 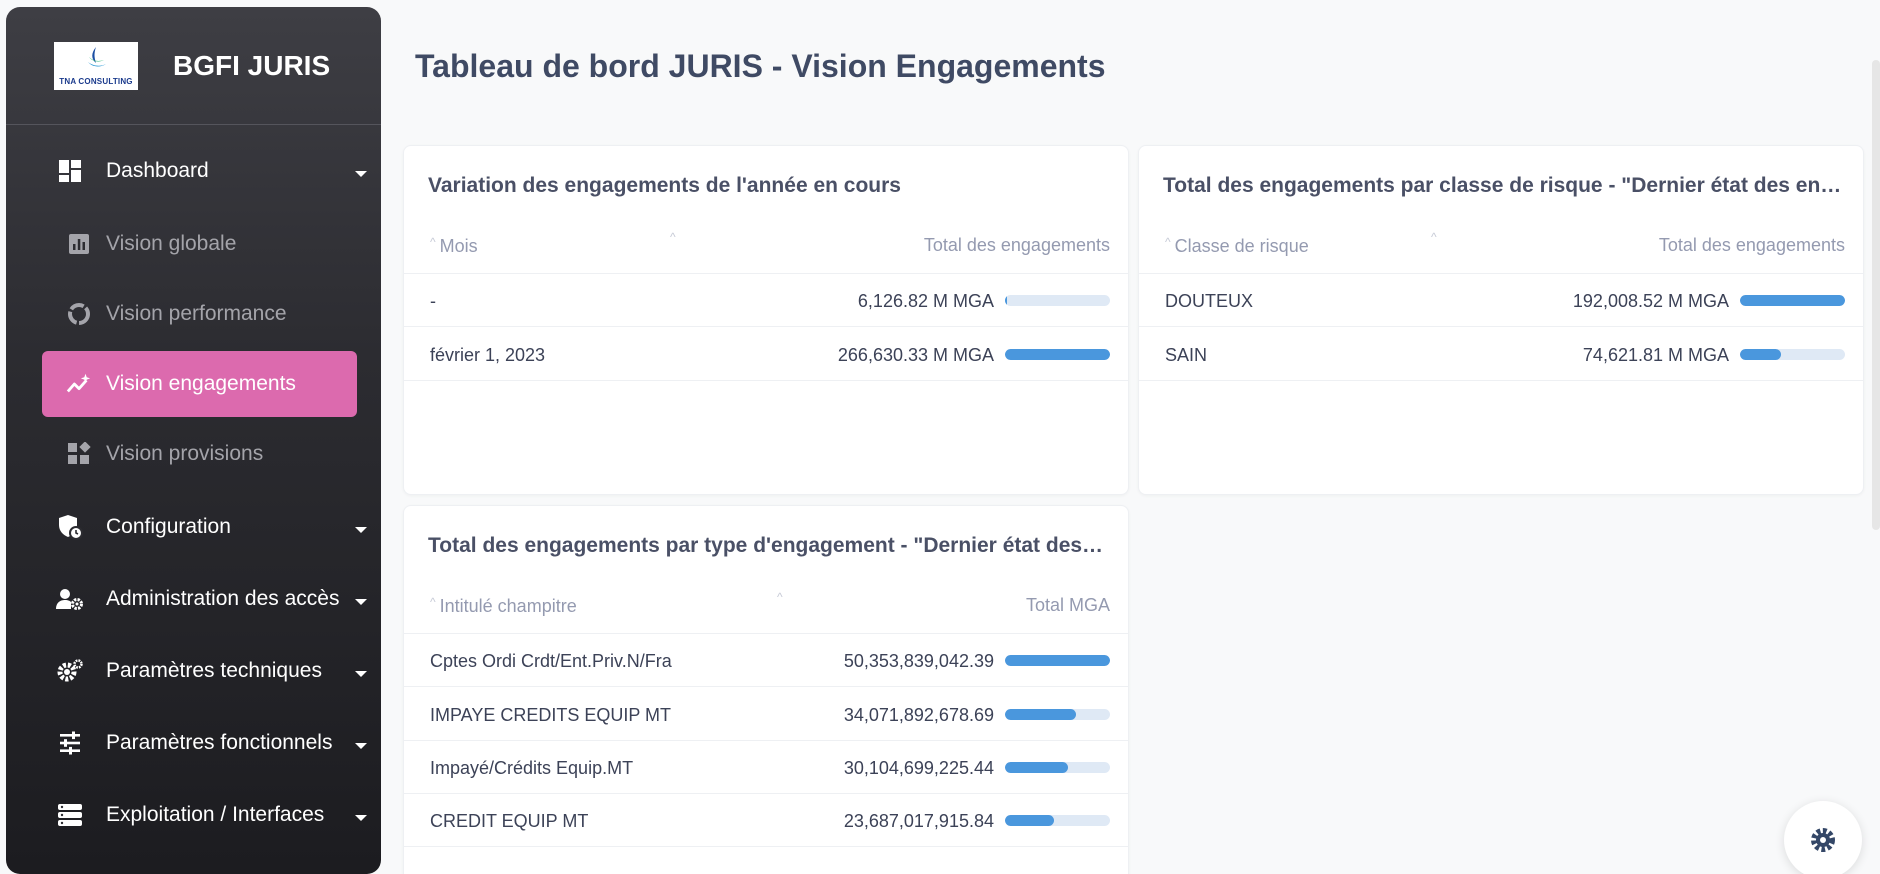 What do you see at coordinates (79, 454) in the screenshot?
I see `widgets-icon` at bounding box center [79, 454].